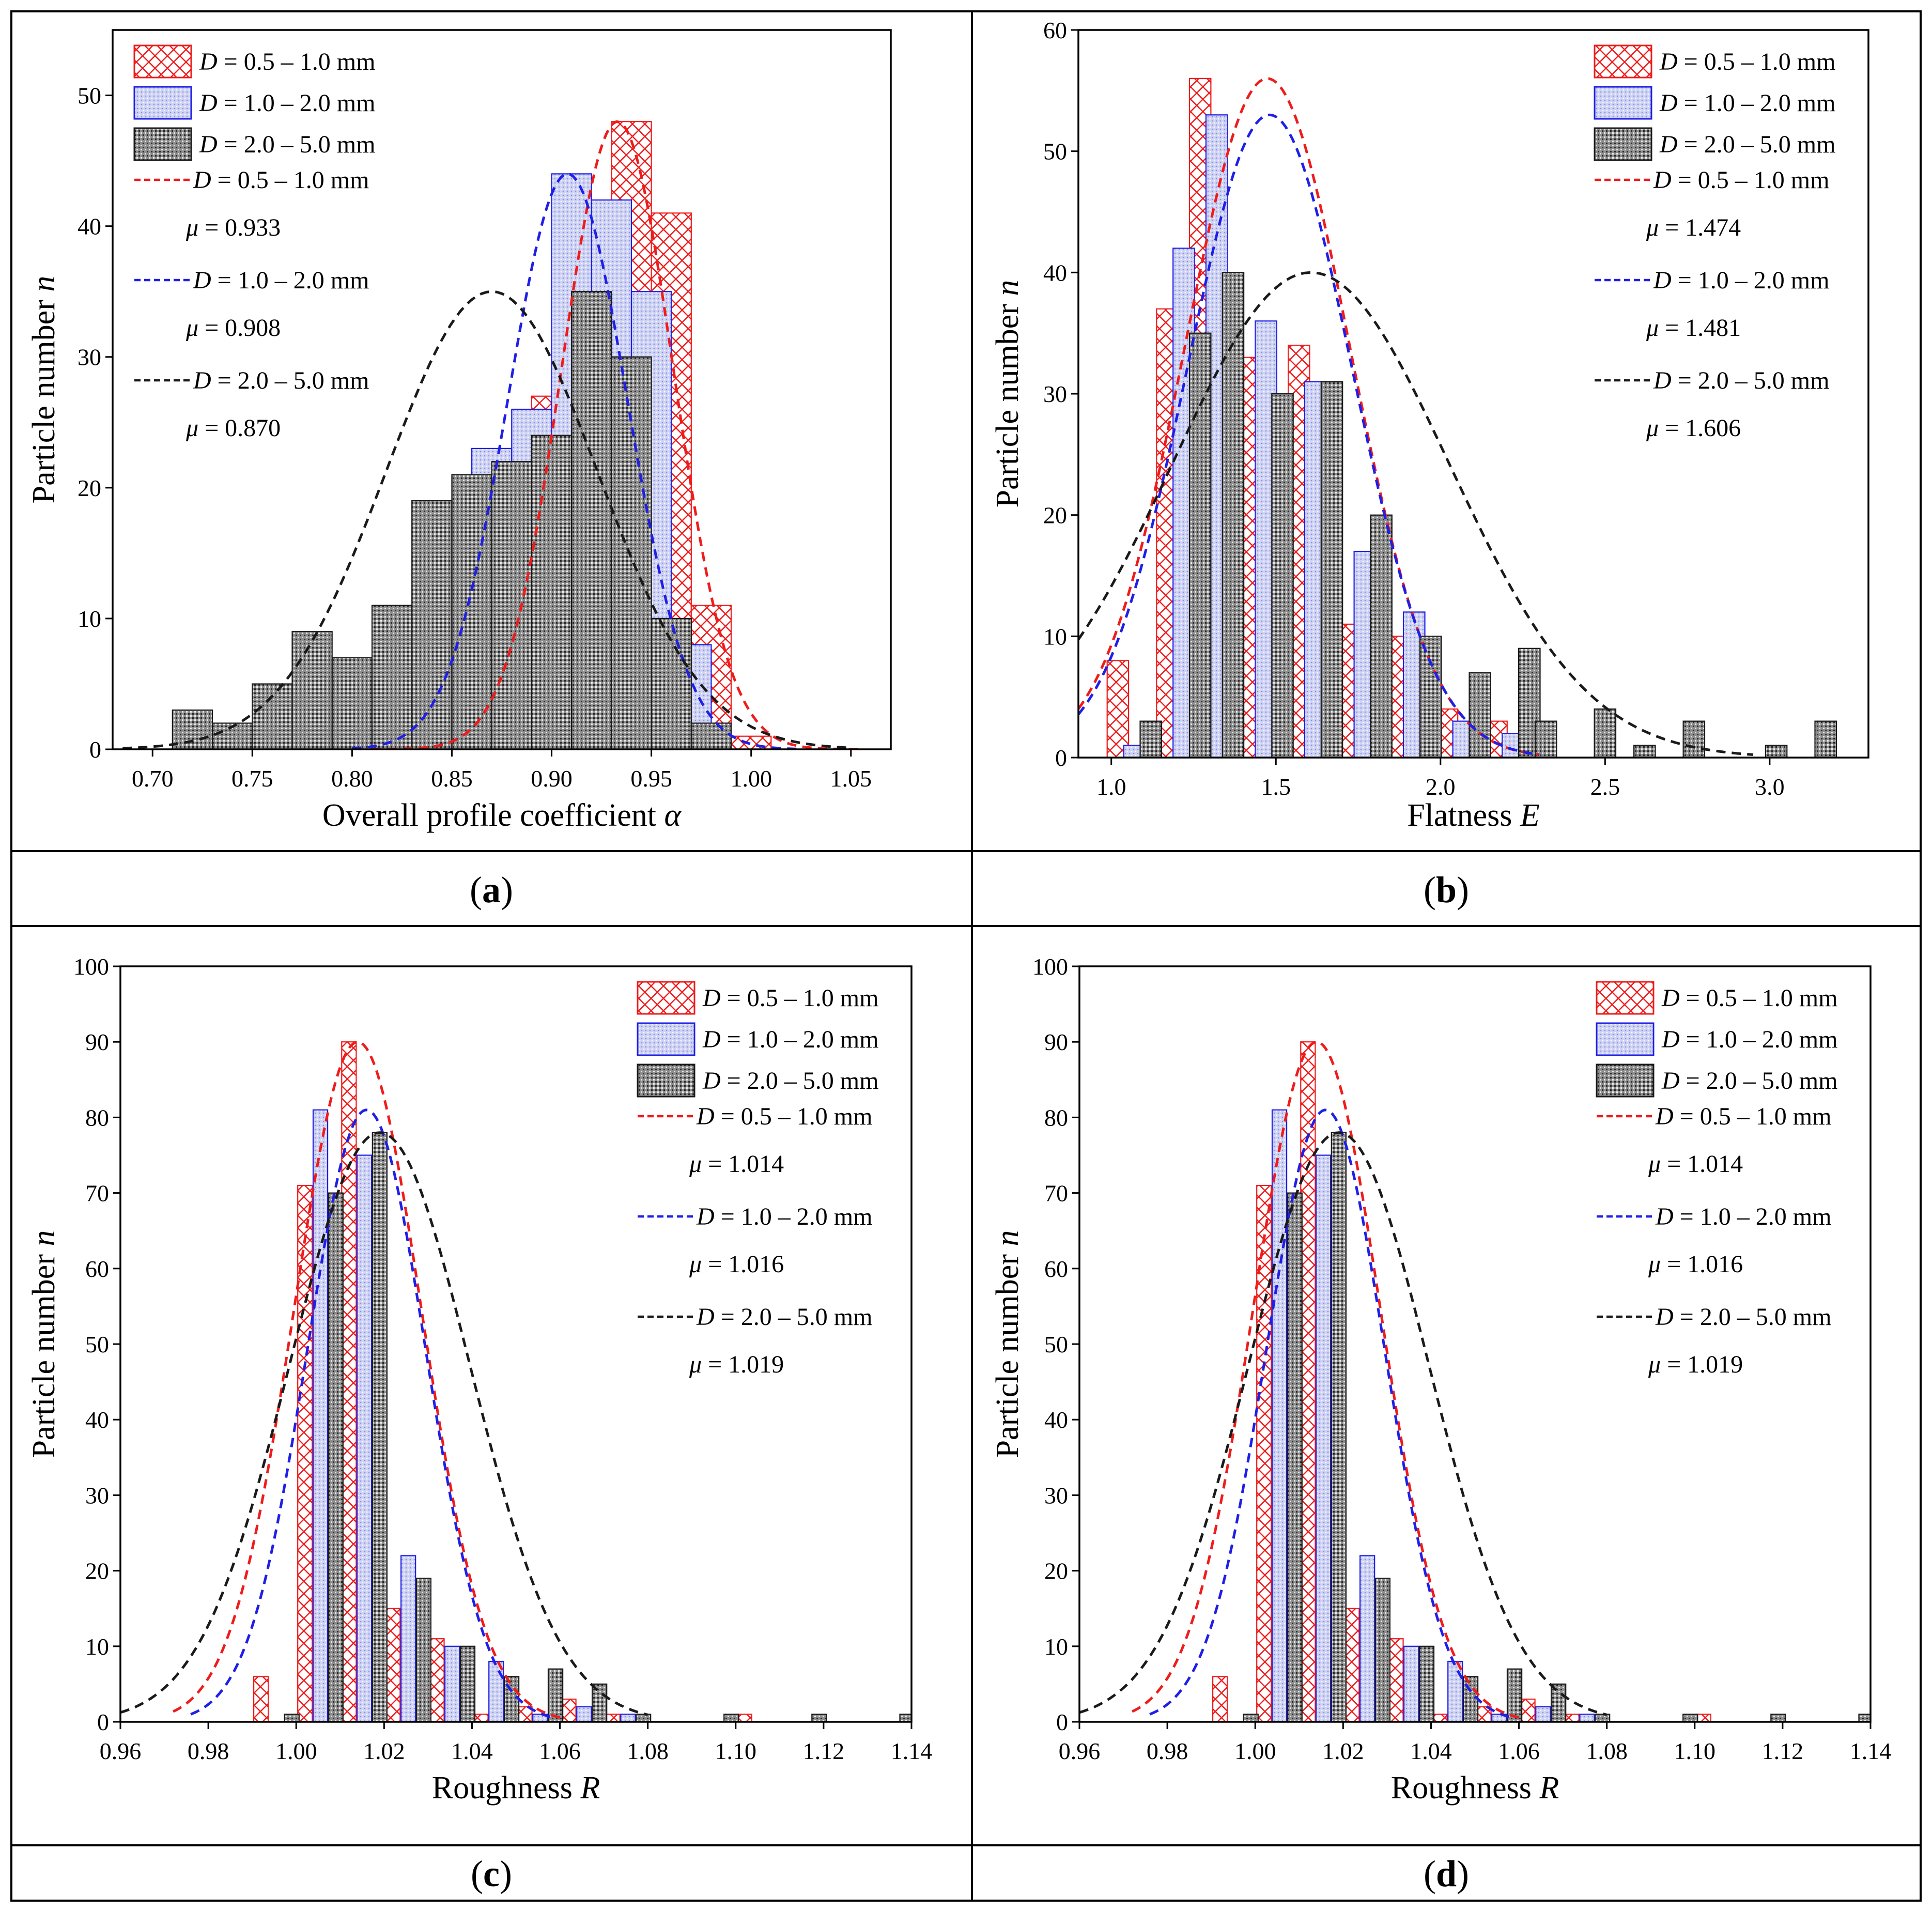 This screenshot has height=1912, width=1932. Describe the element at coordinates (233, 228) in the screenshot. I see `legend-mu-value-1: μ = 0.933` at that location.